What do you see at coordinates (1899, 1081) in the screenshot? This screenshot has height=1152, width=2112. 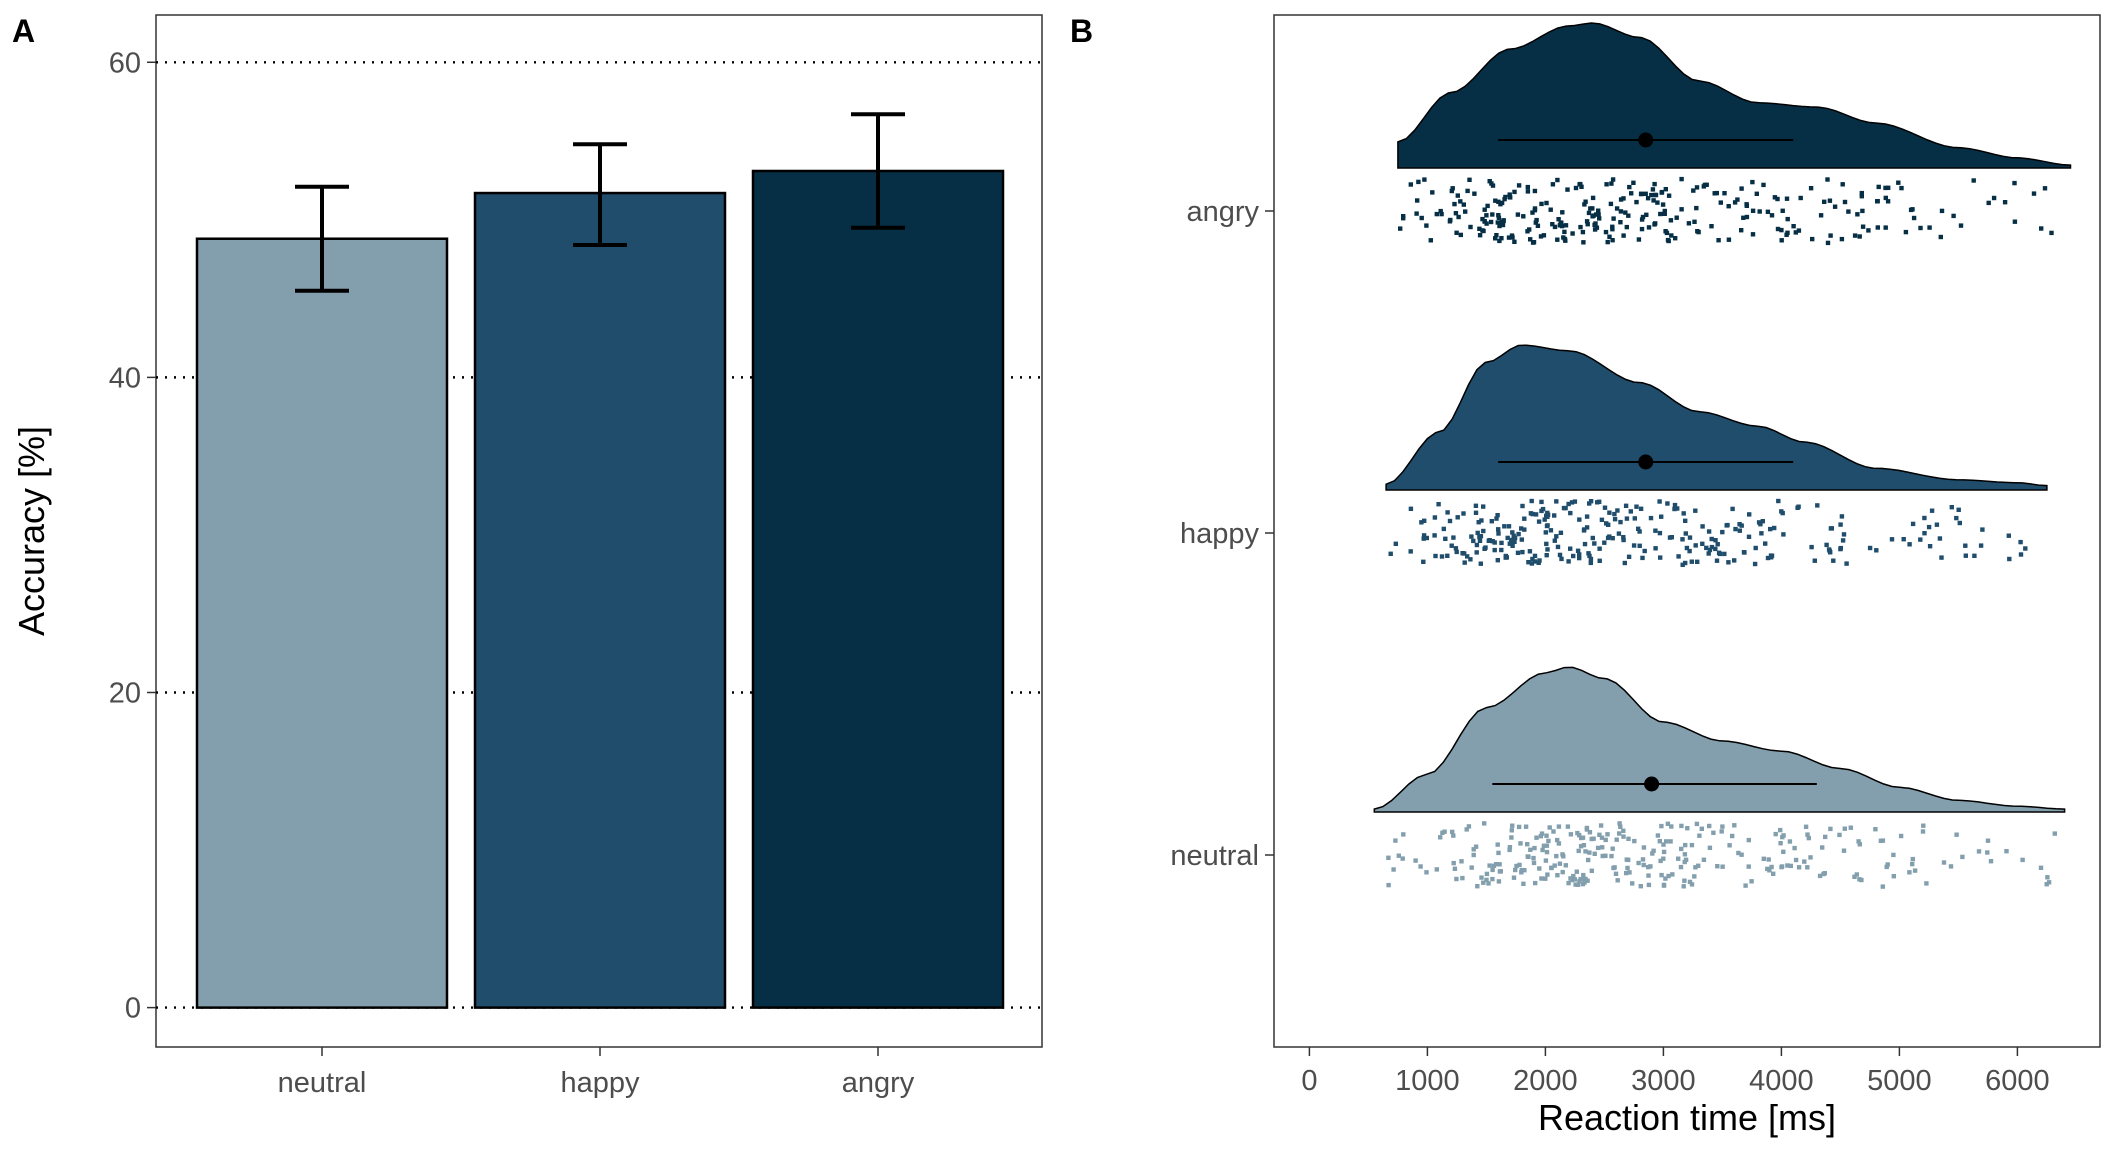 I see `panel-b-x-tick-label-5000: 5000` at bounding box center [1899, 1081].